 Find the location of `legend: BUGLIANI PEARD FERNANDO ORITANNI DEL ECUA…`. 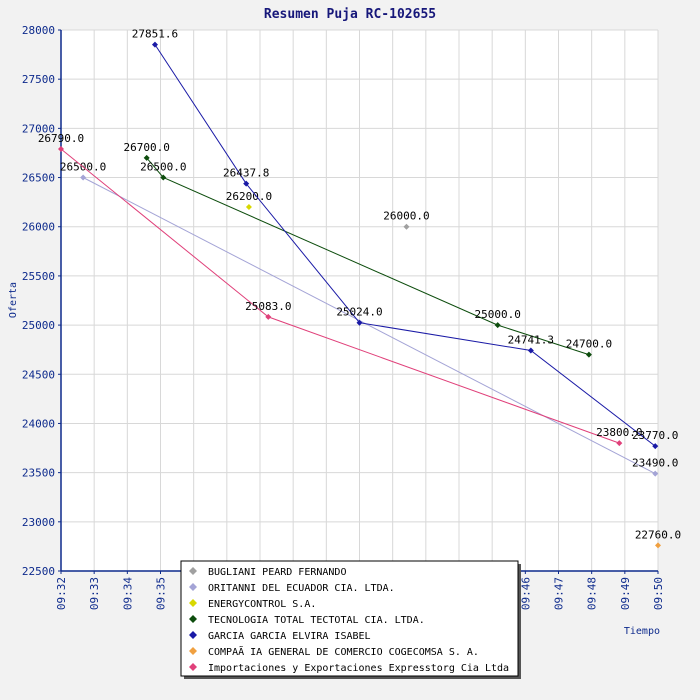

legend: BUGLIANI PEARD FERNANDO ORITANNI DEL ECUA… is located at coordinates (350, 619).